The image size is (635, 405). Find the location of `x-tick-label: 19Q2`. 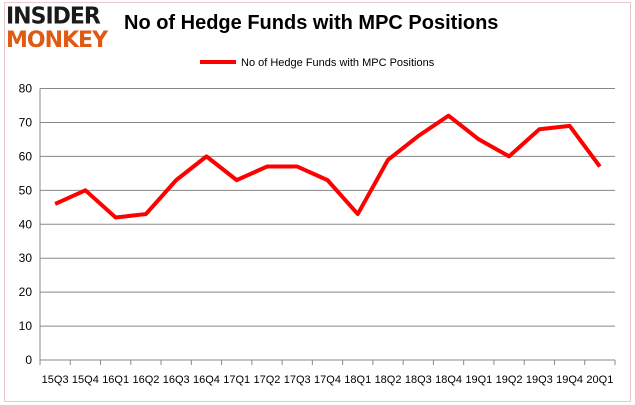

x-tick-label: 19Q2 is located at coordinates (509, 380).